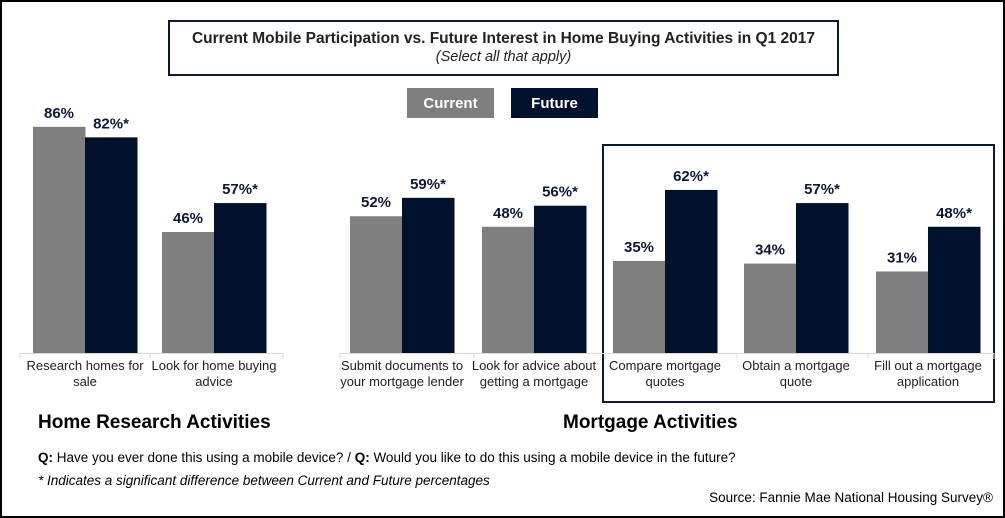 The height and width of the screenshot is (518, 1005). What do you see at coordinates (691, 176) in the screenshot?
I see `data-label: 62%*` at bounding box center [691, 176].